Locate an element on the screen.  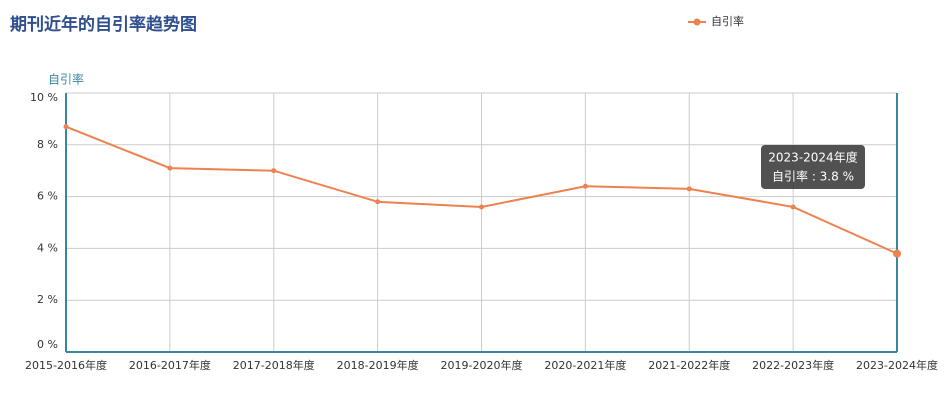
x-tick-label: 2022-2023年度 is located at coordinates (793, 365).